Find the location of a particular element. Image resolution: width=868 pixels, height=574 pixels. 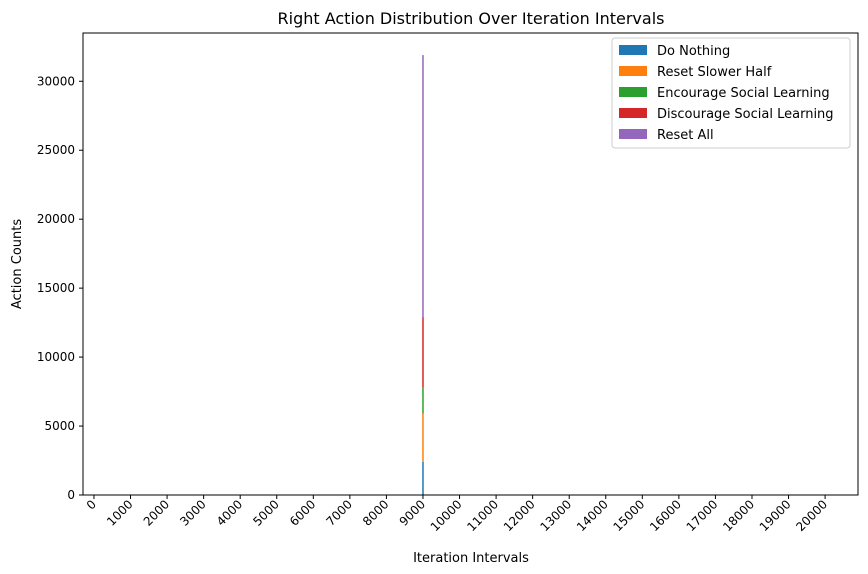

legend-label: Encourage Social Learning is located at coordinates (743, 93).